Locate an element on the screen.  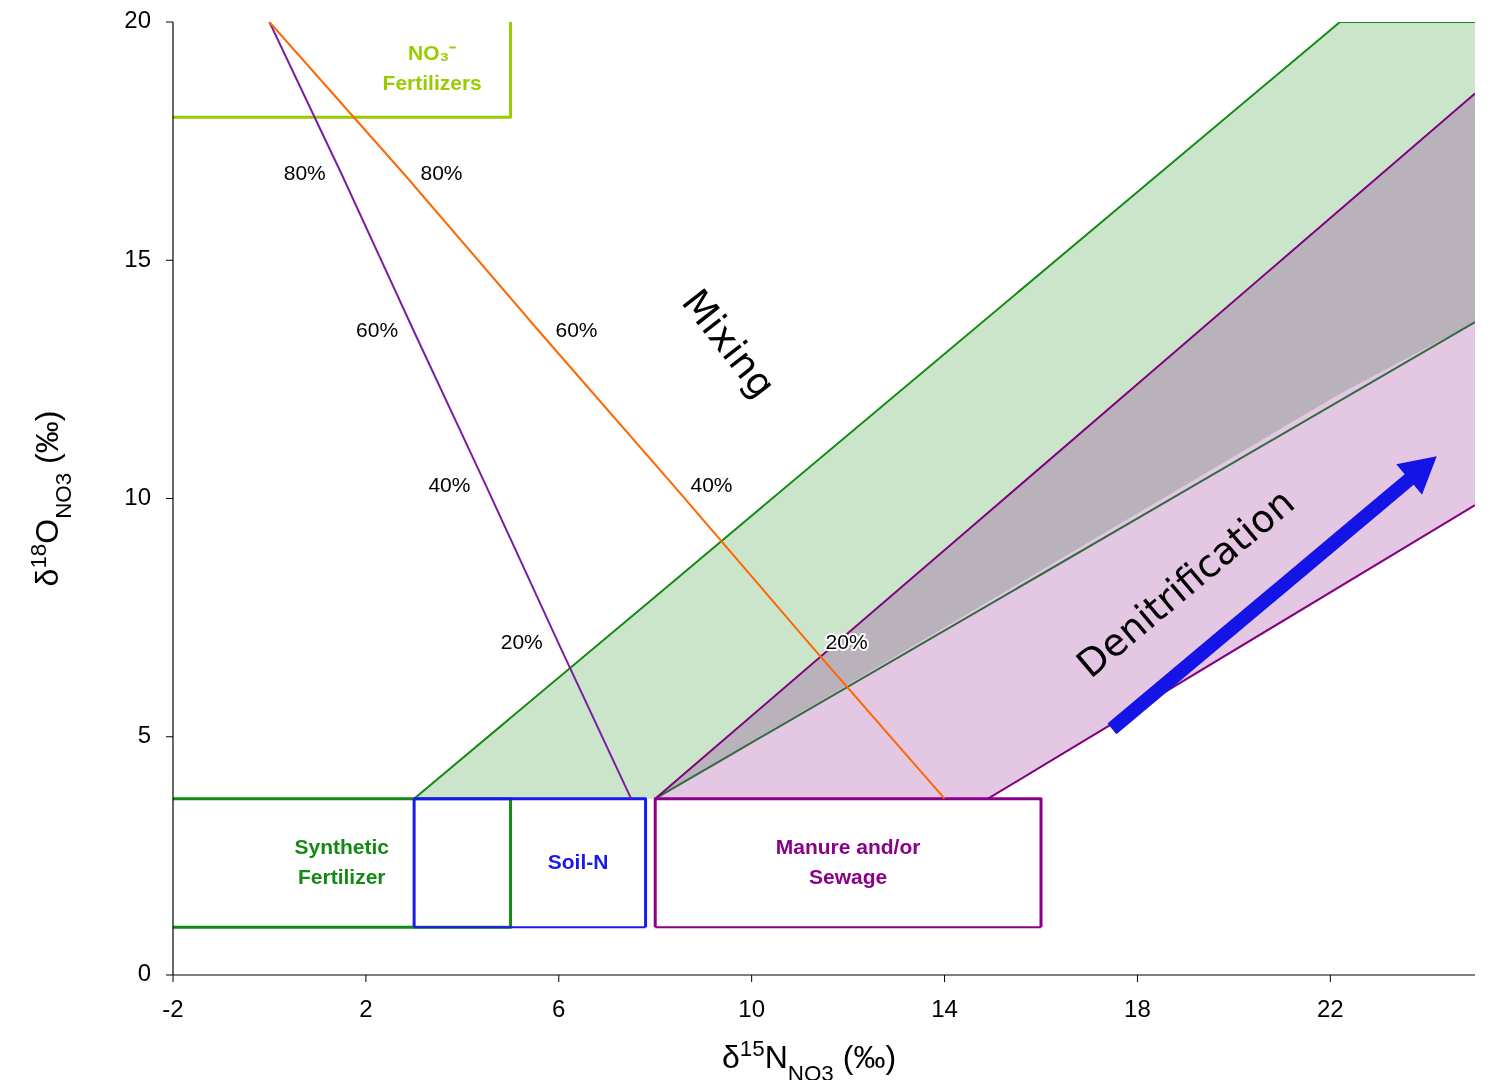
x-tick-label: 6 is located at coordinates (559, 1008).